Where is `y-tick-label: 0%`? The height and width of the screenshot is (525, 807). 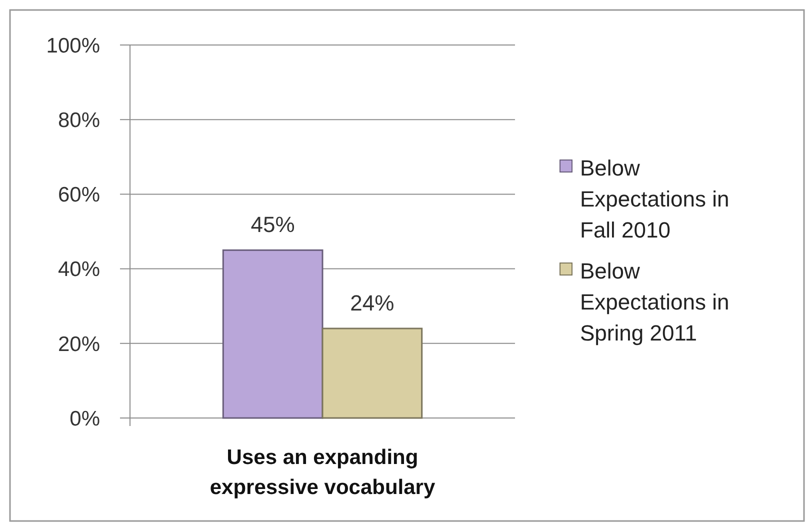 y-tick-label: 0% is located at coordinates (85, 418).